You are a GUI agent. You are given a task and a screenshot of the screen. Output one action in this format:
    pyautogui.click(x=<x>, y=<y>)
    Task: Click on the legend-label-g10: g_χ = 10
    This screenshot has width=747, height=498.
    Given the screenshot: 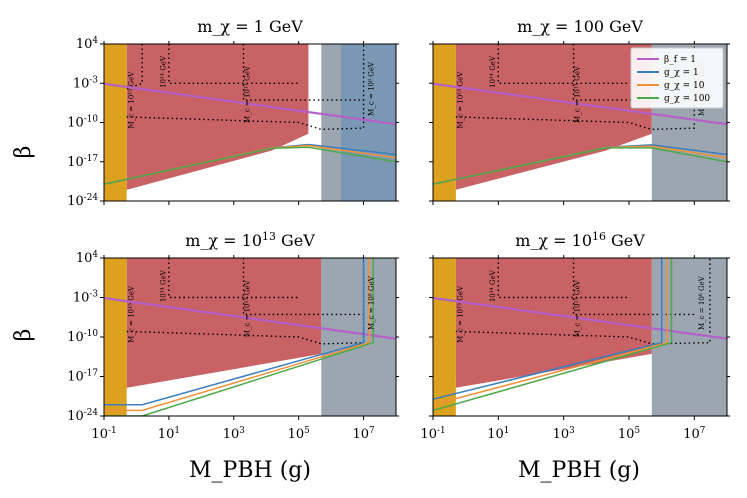 What is the action you would take?
    pyautogui.click(x=684, y=86)
    